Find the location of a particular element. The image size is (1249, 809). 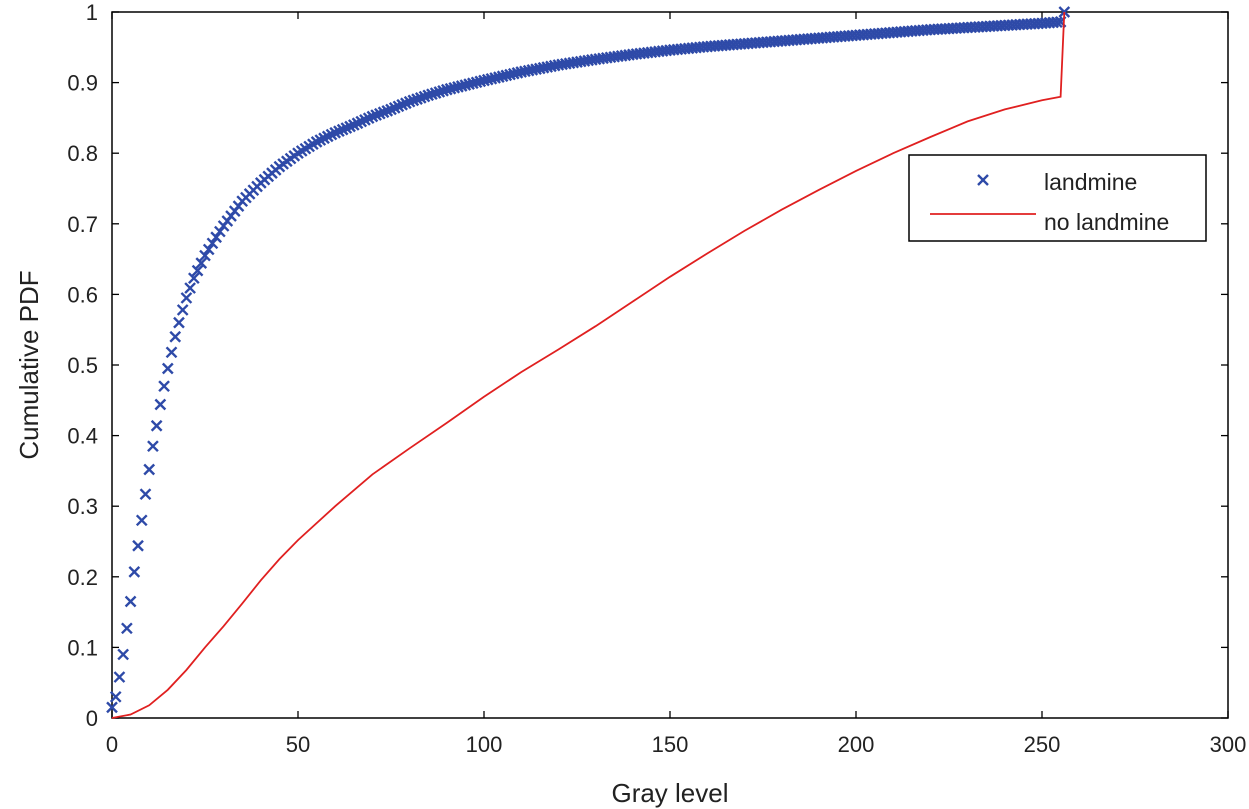

y-axis-label: Cumulative PDF is located at coordinates (29, 364).